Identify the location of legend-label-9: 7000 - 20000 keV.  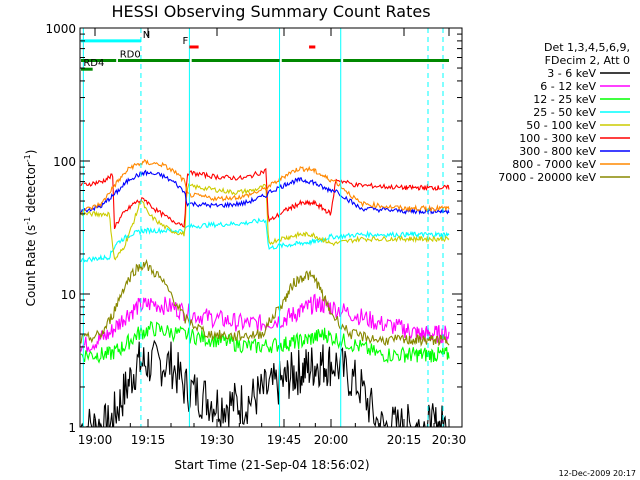
(547, 177).